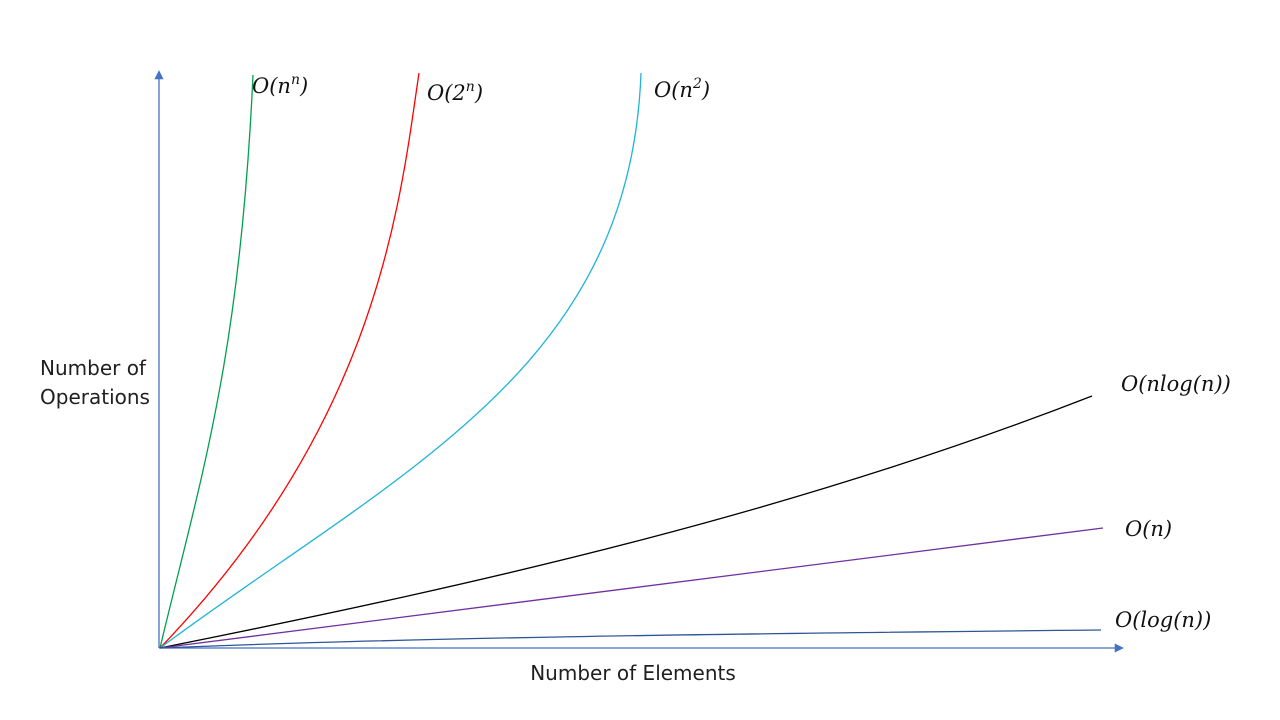 This screenshot has height=720, width=1280. I want to click on curve-n-power-n, so click(206, 361).